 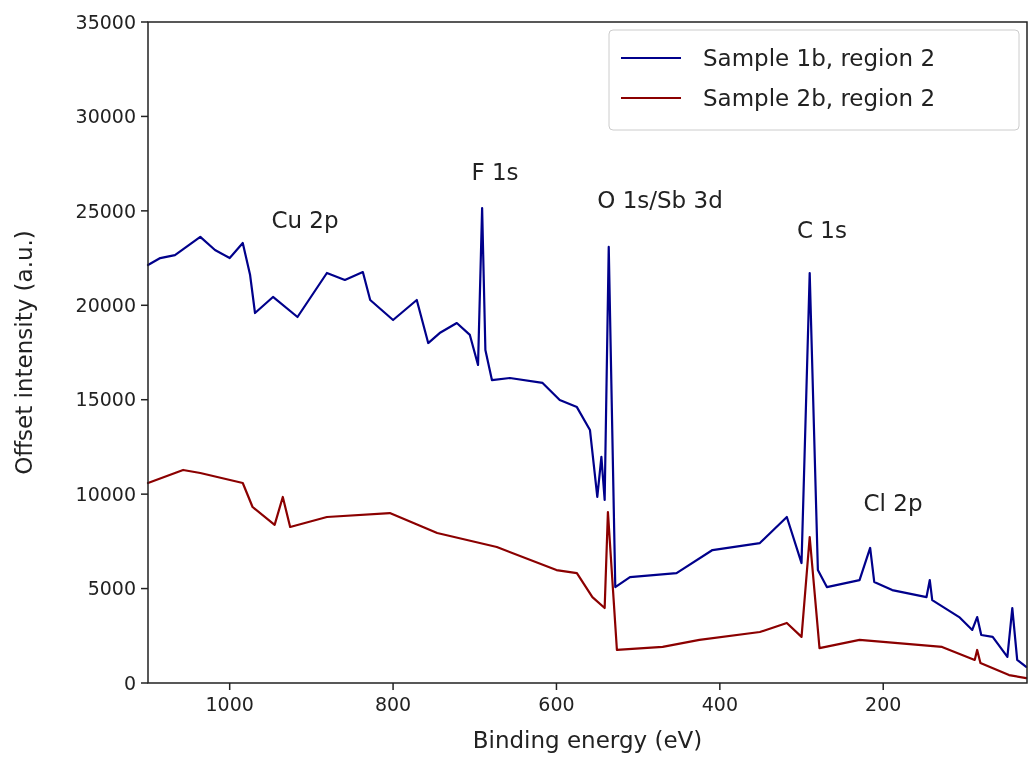 What do you see at coordinates (819, 58) in the screenshot?
I see `legend-label: Sample 1b, region 2` at bounding box center [819, 58].